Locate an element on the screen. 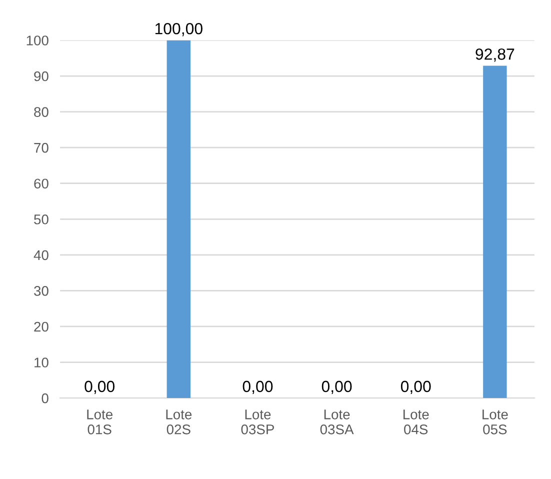 The width and height of the screenshot is (551, 479). x-tick-label: Lote 03SA is located at coordinates (337, 422).